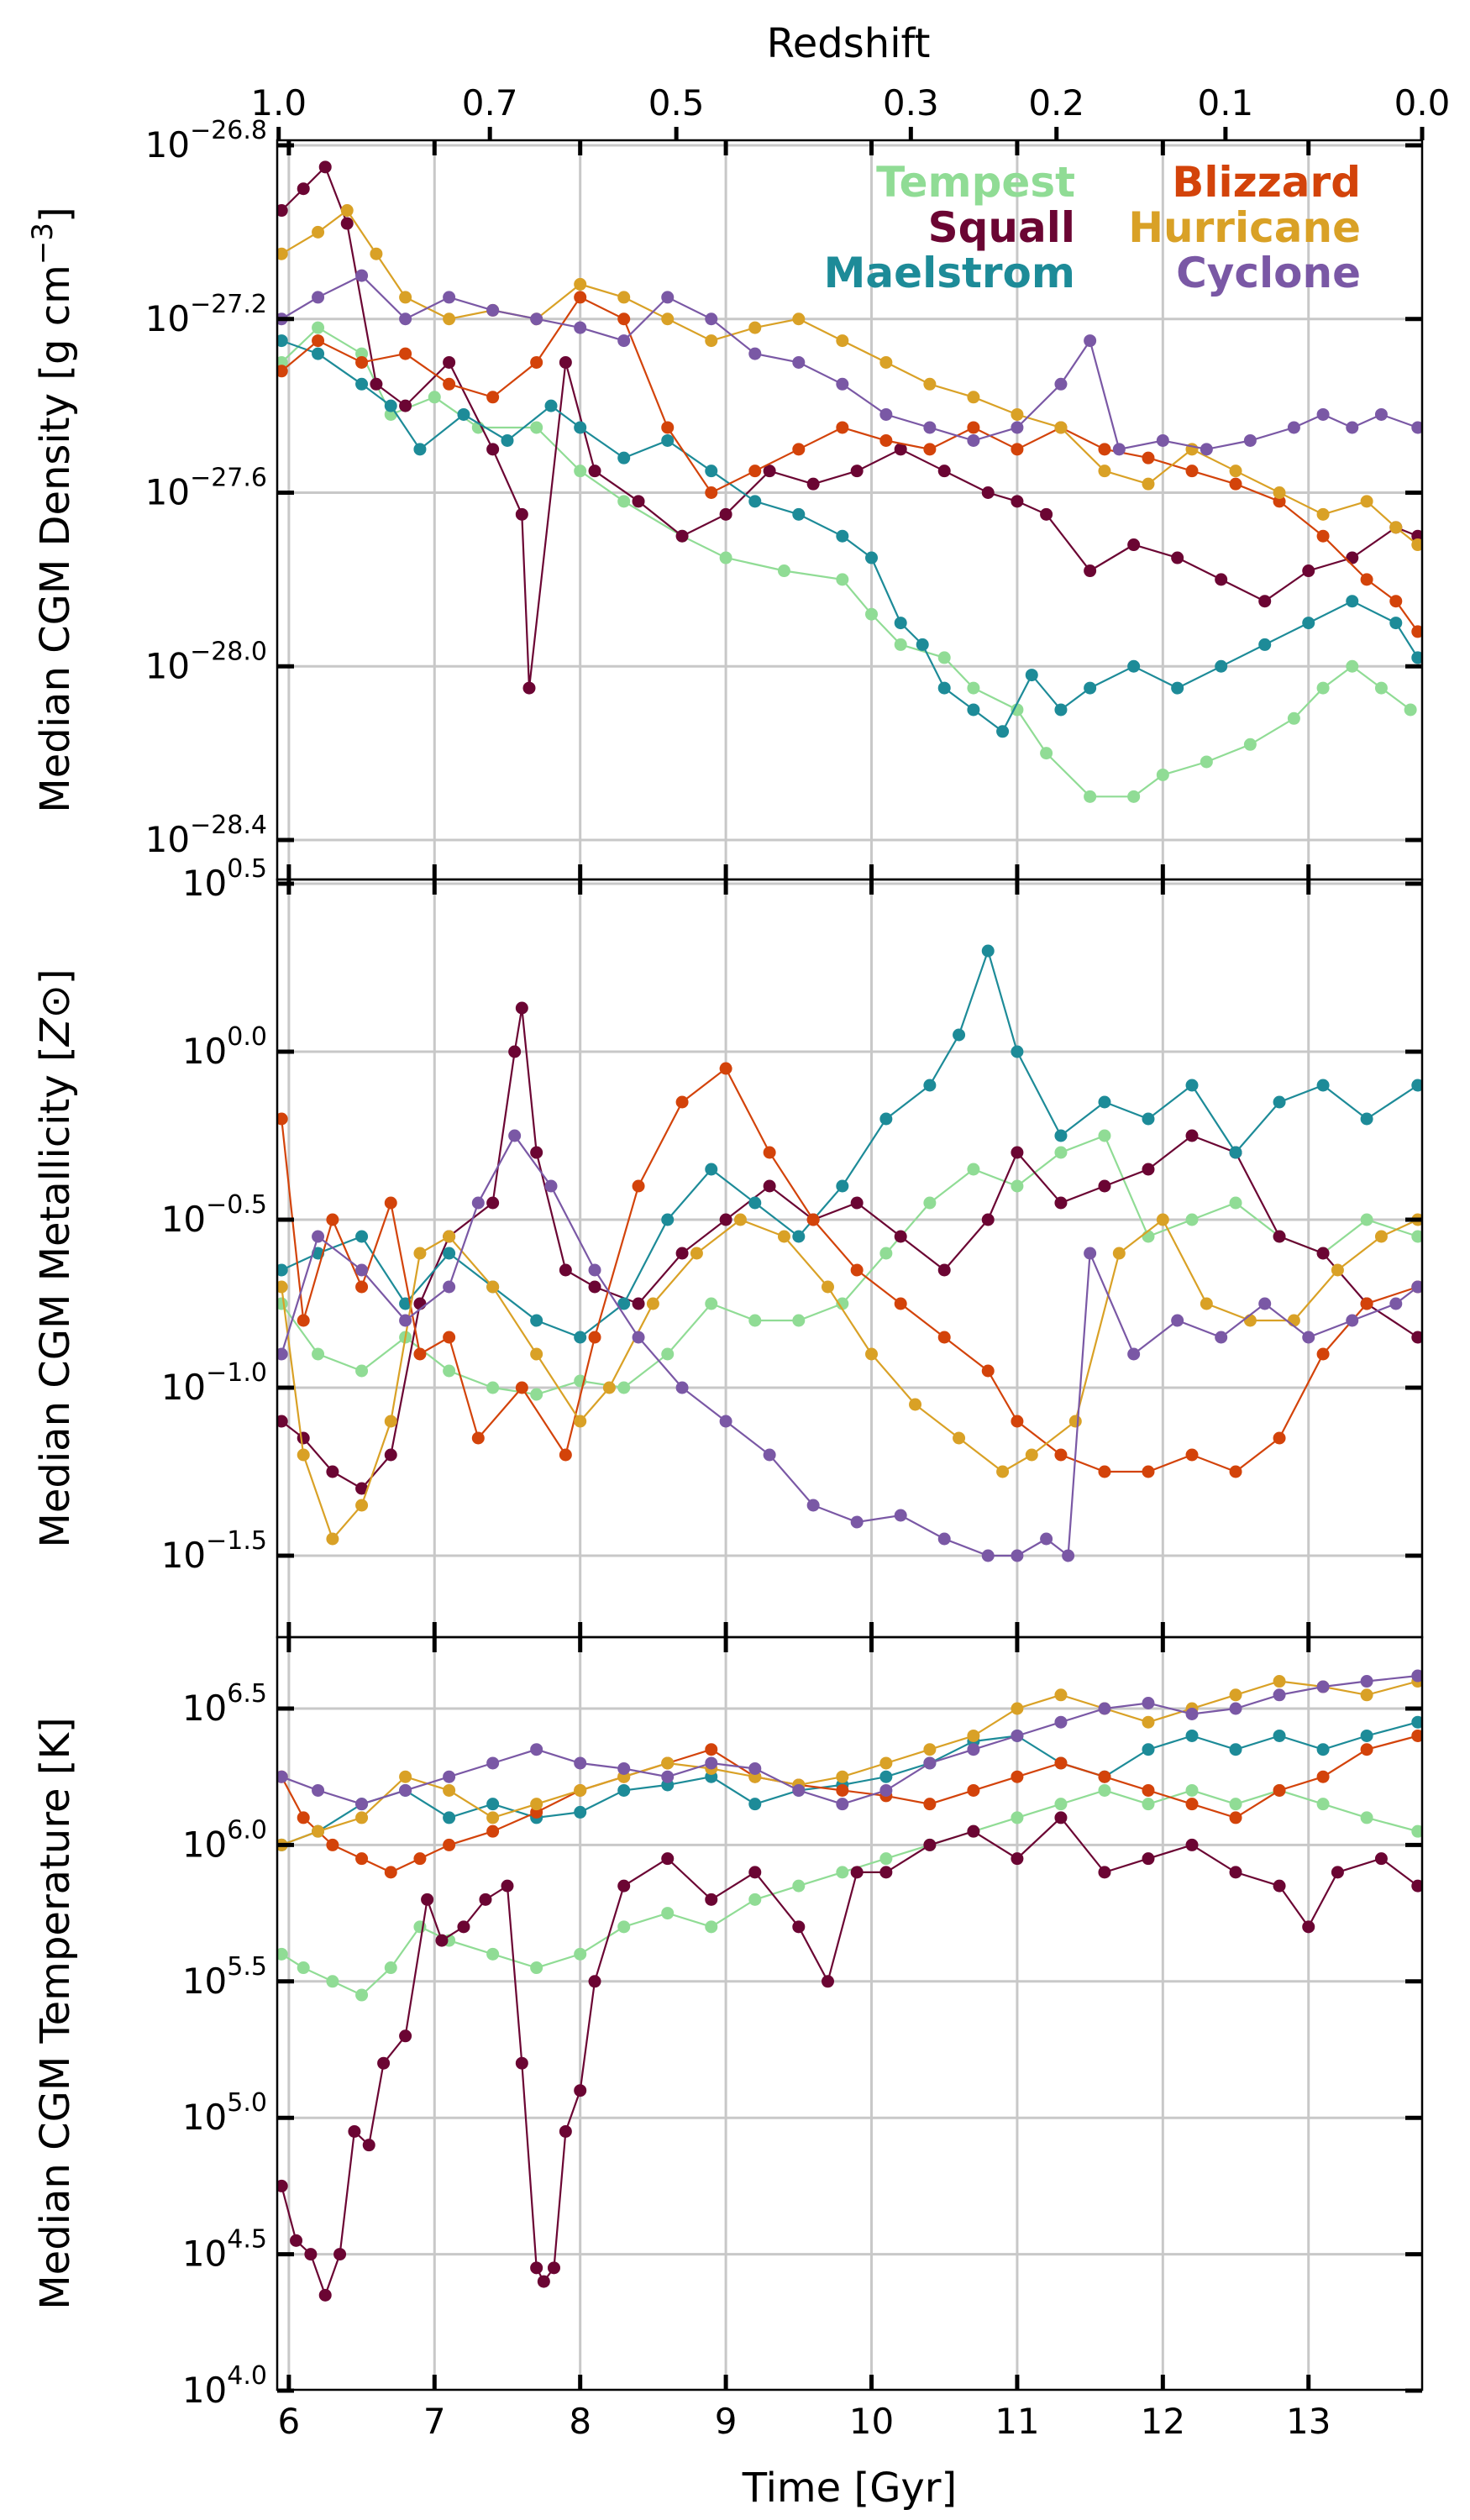 This screenshot has width=1470, height=2520. What do you see at coordinates (850, 2488) in the screenshot?
I see `x-axis-title: Time [Gyr]` at bounding box center [850, 2488].